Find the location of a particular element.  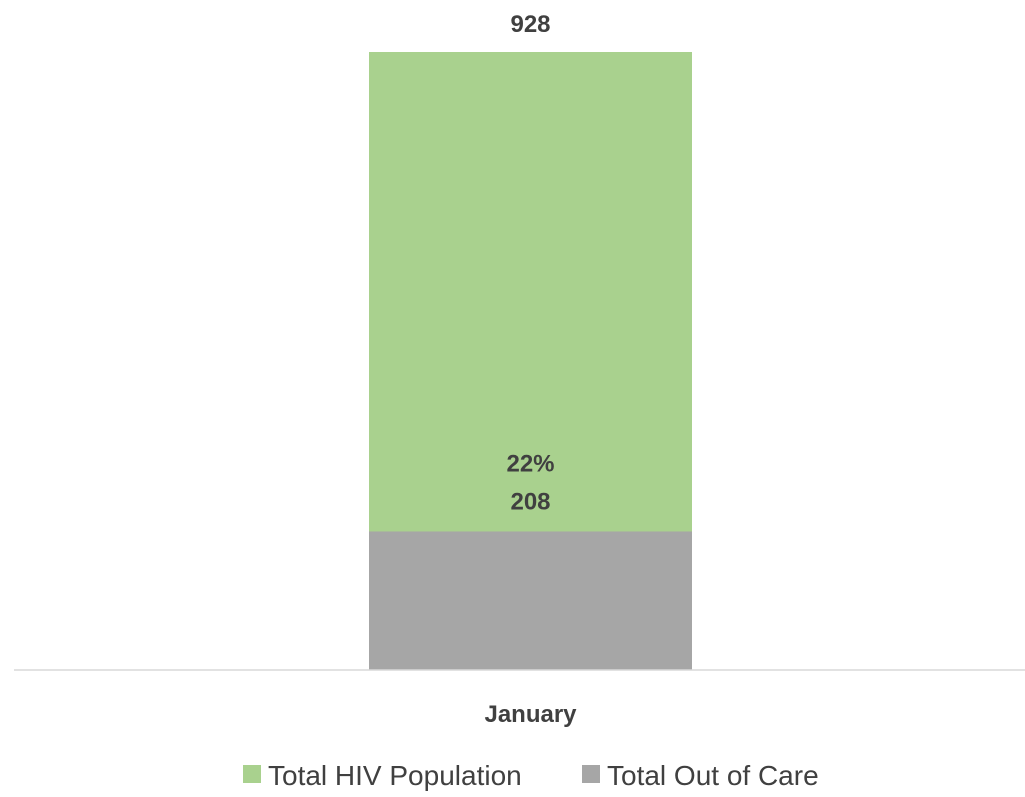

legend-swatch-total-hiv-population is located at coordinates (252, 774).